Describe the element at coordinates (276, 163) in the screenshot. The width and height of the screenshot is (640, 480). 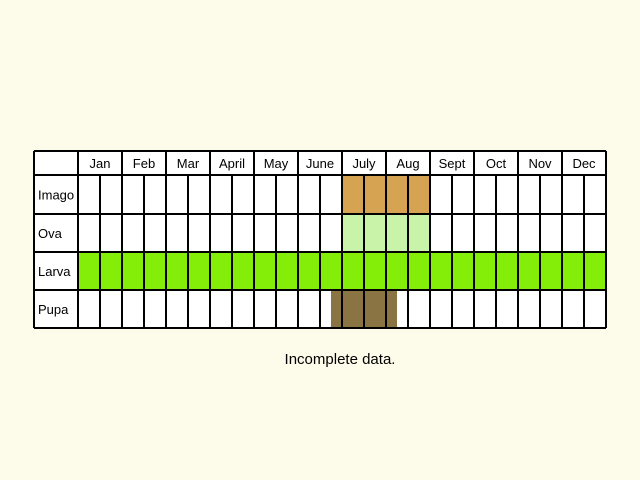
I see `month-label-may: May` at that location.